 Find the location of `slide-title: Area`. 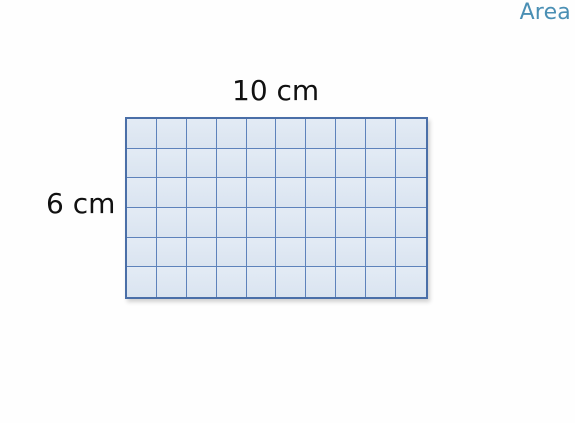

slide-title: Area is located at coordinates (545, 12).